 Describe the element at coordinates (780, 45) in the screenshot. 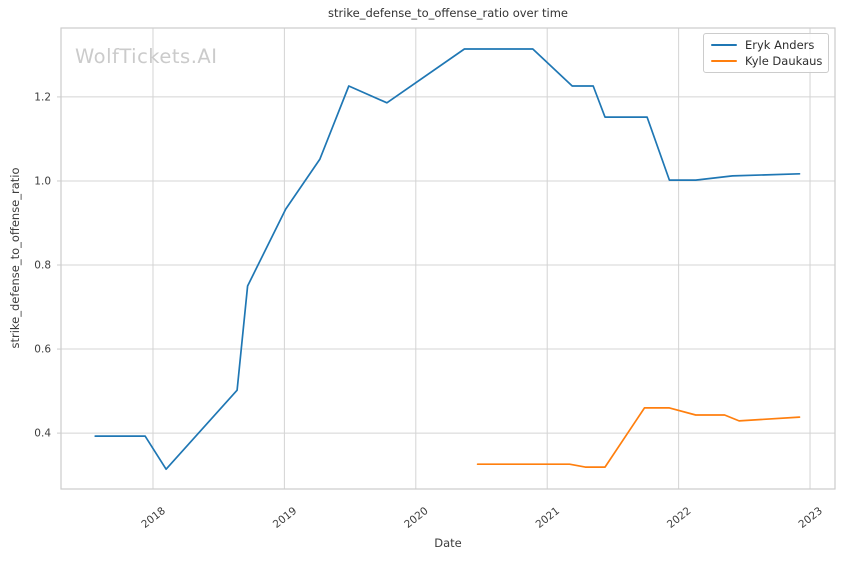

I see `legend-label: Eryk Anders` at that location.